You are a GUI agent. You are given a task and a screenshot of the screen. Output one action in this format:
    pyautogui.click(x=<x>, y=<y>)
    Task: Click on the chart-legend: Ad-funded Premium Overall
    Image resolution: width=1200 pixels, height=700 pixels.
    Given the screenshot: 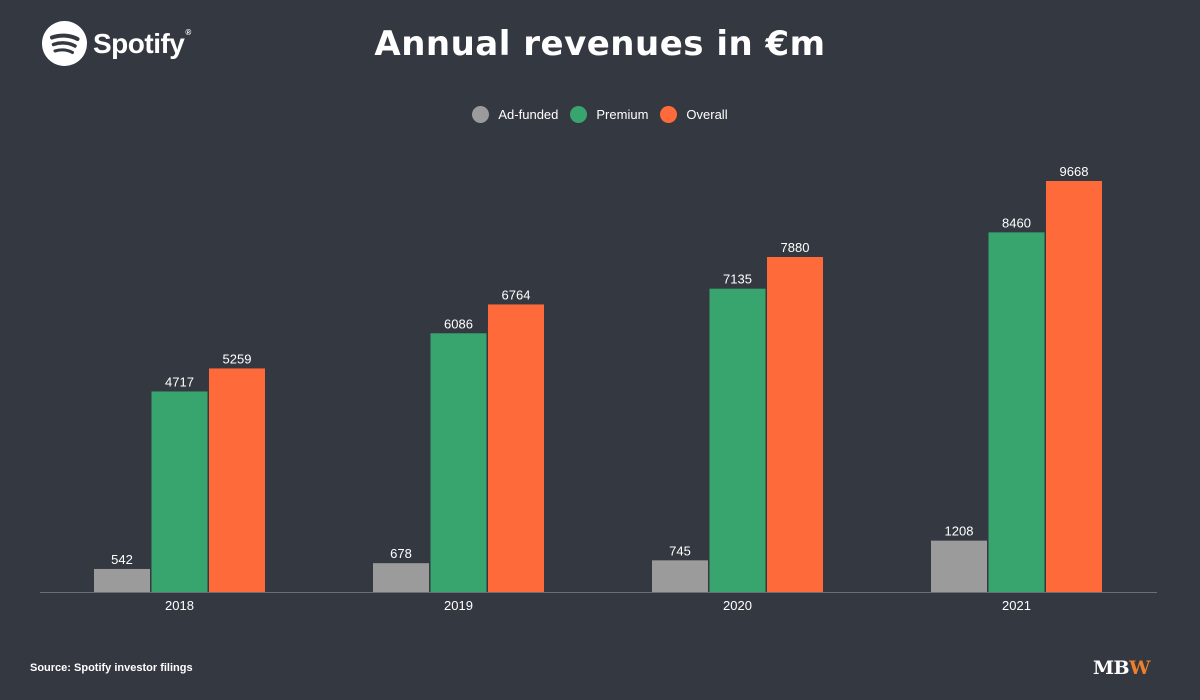 What is the action you would take?
    pyautogui.click(x=600, y=114)
    